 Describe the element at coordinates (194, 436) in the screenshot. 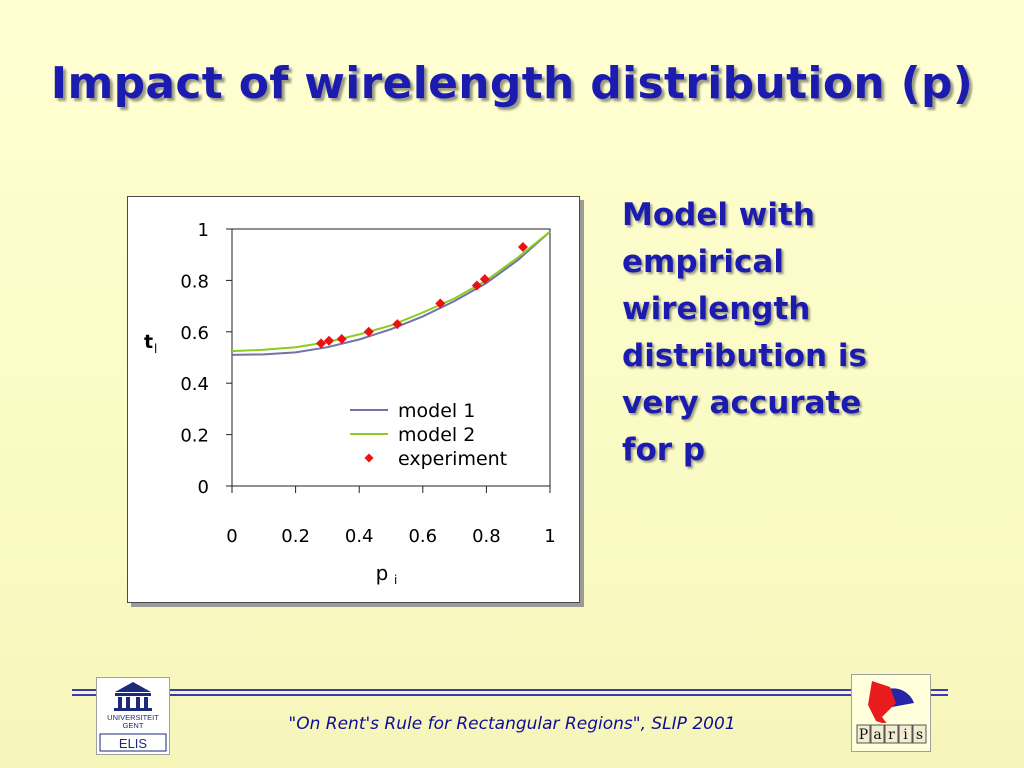

I see `y-tick-label: 0.2` at that location.